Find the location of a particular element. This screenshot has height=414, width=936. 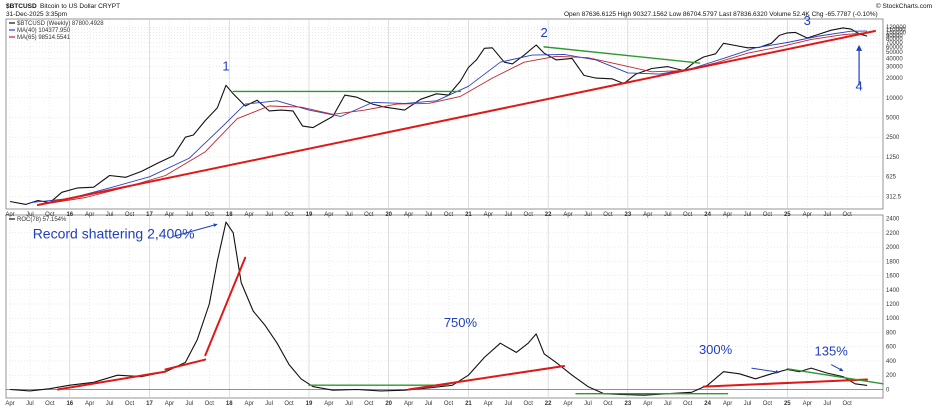

price-x-tick-label: 17 is located at coordinates (149, 215).